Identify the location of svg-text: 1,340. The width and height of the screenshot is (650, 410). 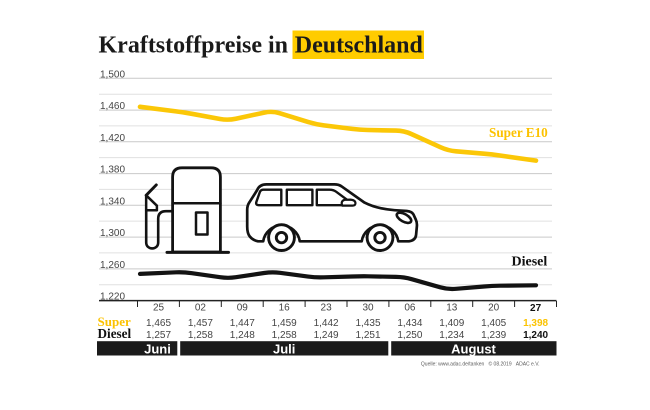
(112, 201).